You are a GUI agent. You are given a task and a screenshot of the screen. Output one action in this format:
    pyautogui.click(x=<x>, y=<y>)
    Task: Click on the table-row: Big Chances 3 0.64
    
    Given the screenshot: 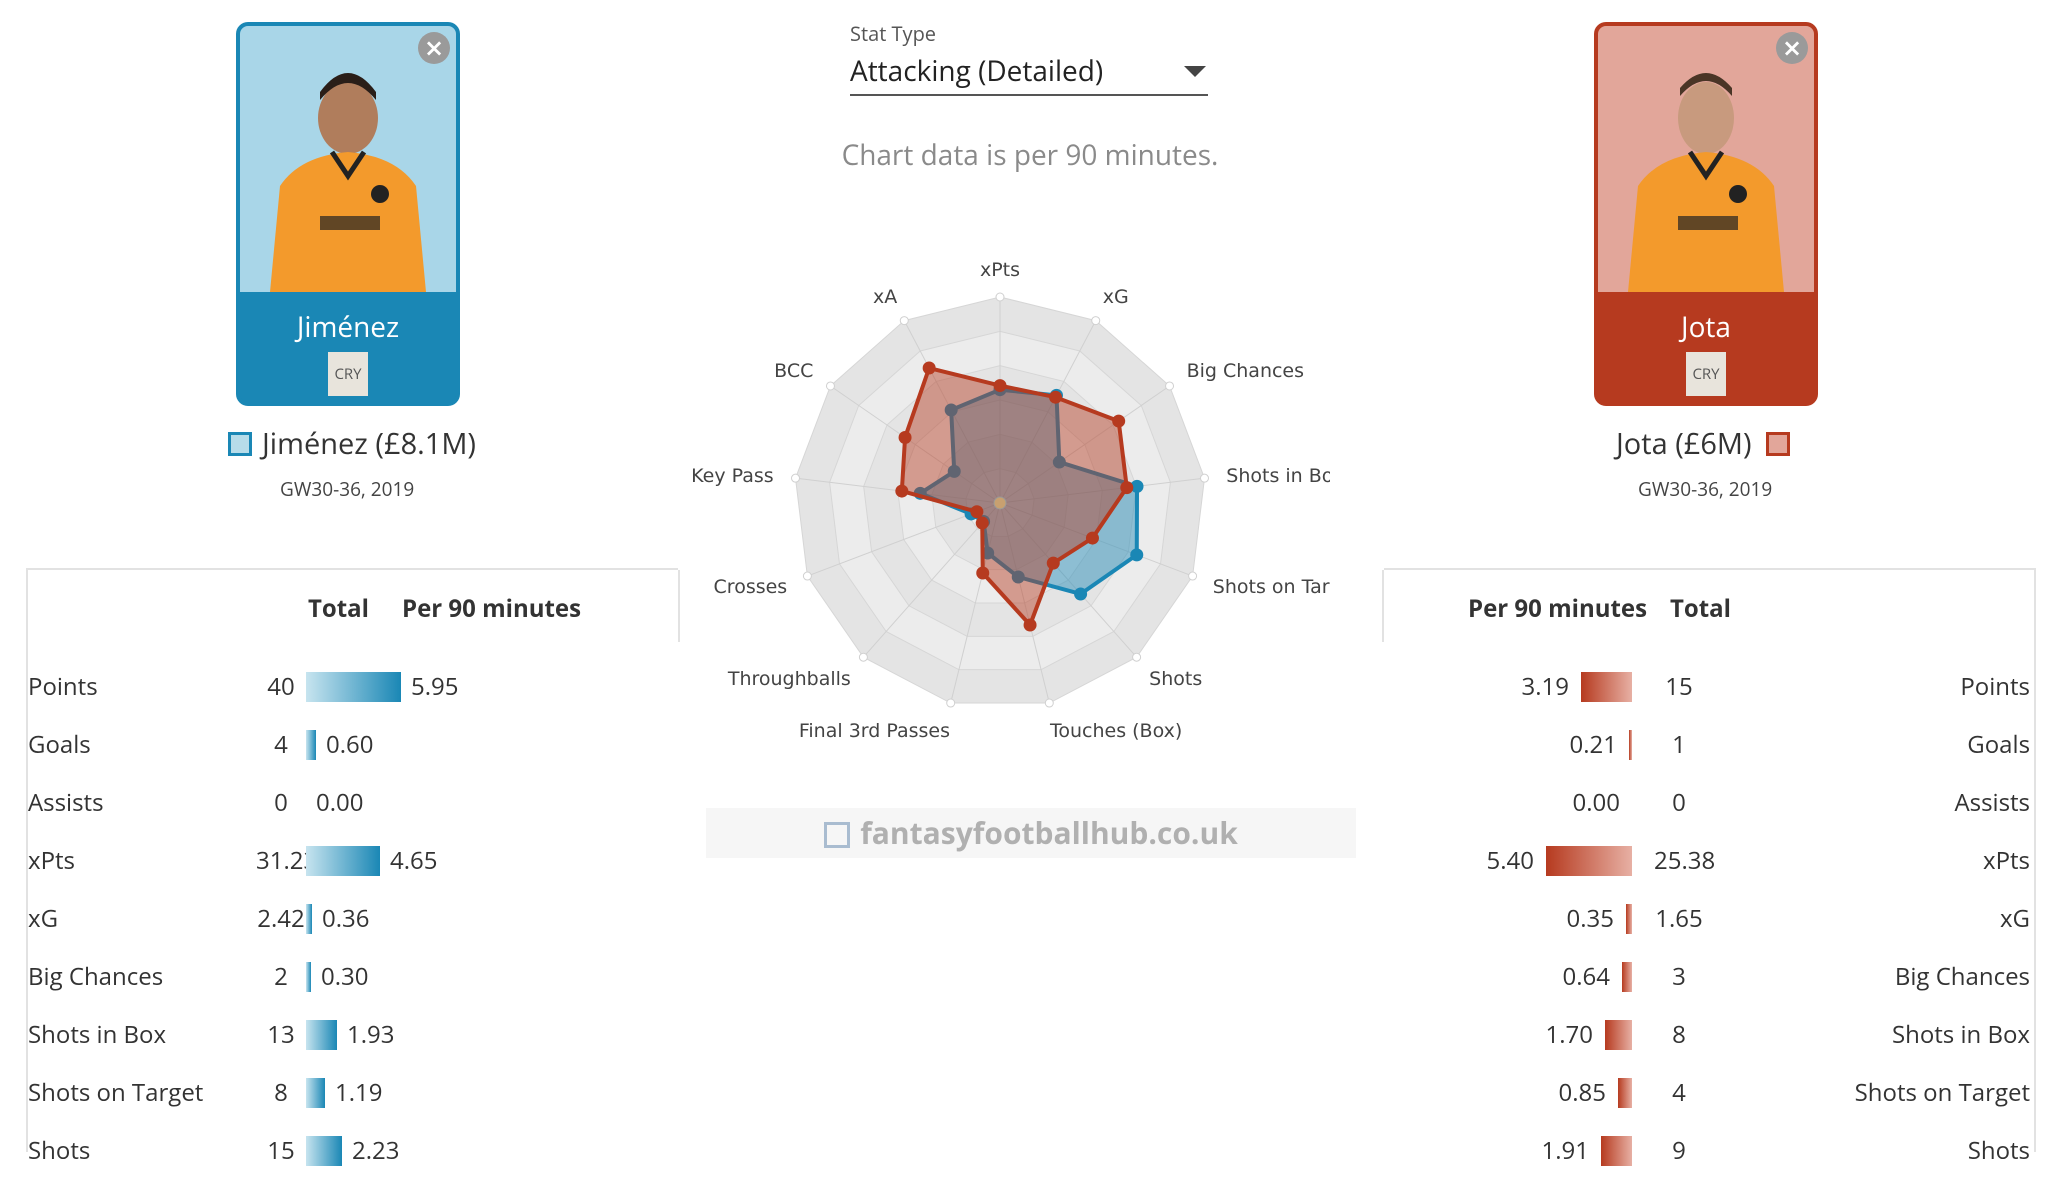 What is the action you would take?
    pyautogui.click(x=1709, y=977)
    